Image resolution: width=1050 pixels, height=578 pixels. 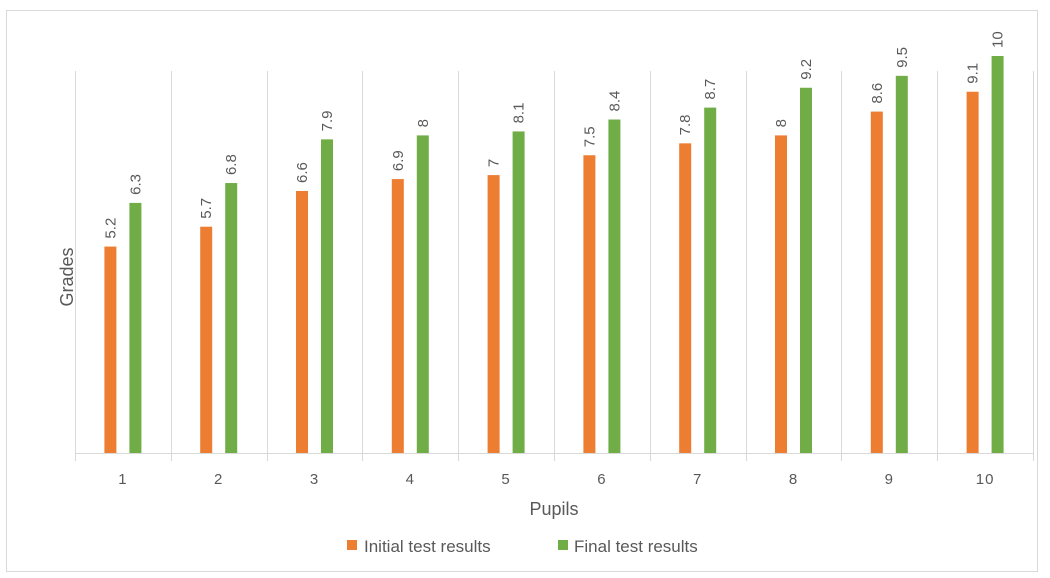 What do you see at coordinates (505, 479) in the screenshot?
I see `x-tick-label-5: 5` at bounding box center [505, 479].